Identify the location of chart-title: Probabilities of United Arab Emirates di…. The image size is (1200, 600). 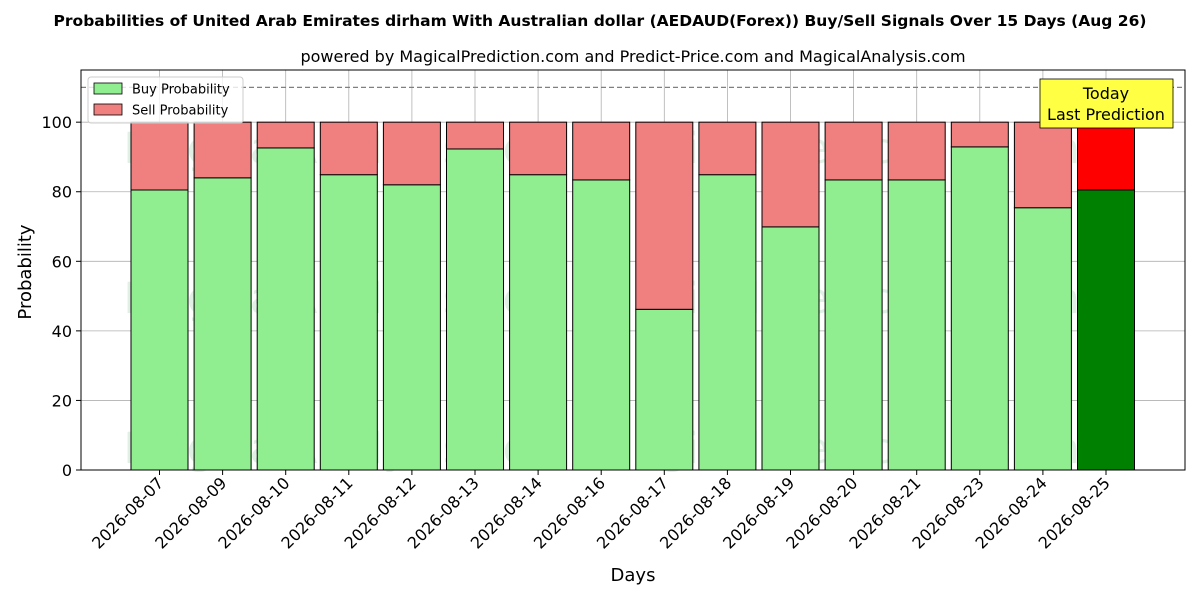
(600, 21).